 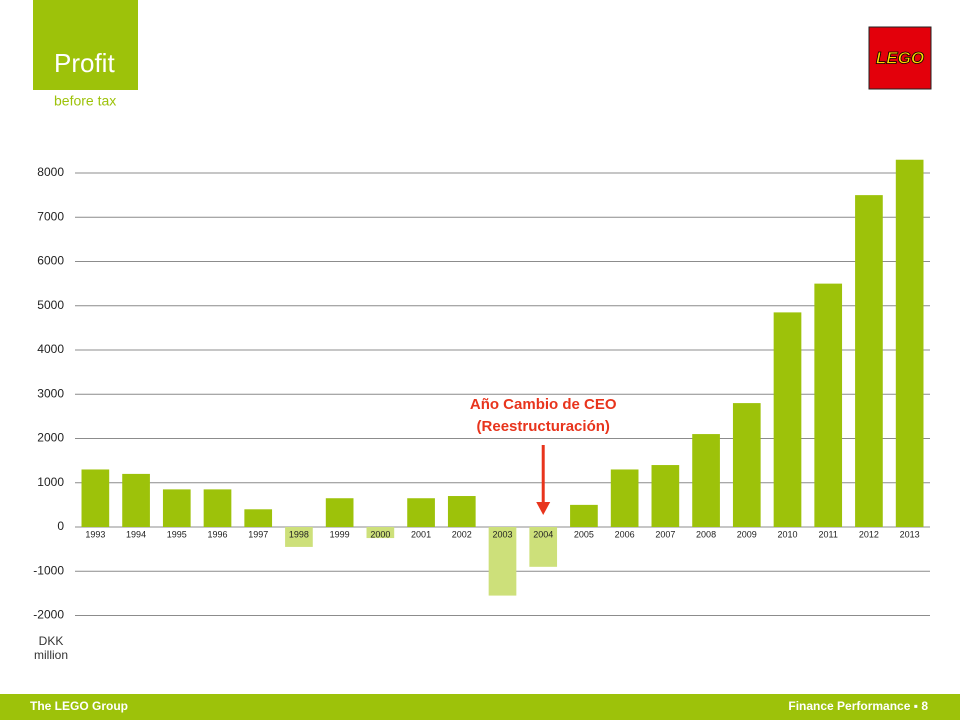 I want to click on x-tick-label: 1999, so click(x=340, y=534).